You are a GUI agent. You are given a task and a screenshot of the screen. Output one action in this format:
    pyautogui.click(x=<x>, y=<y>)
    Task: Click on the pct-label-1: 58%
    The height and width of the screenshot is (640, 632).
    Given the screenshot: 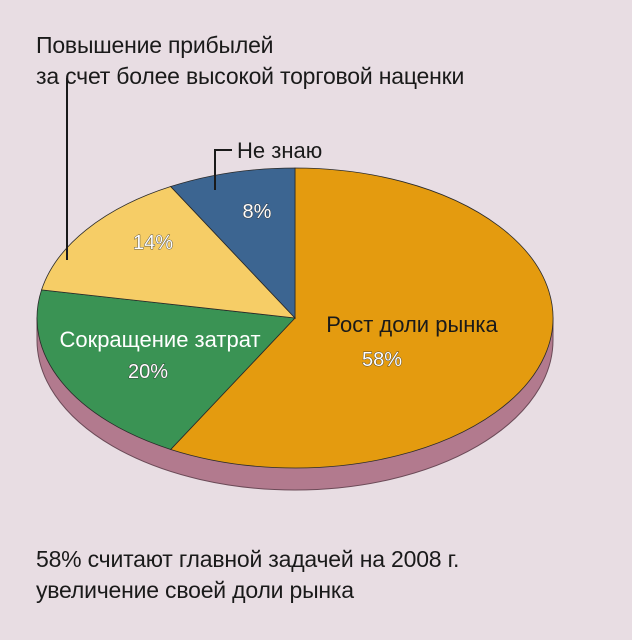 What is the action you would take?
    pyautogui.click(x=382, y=360)
    